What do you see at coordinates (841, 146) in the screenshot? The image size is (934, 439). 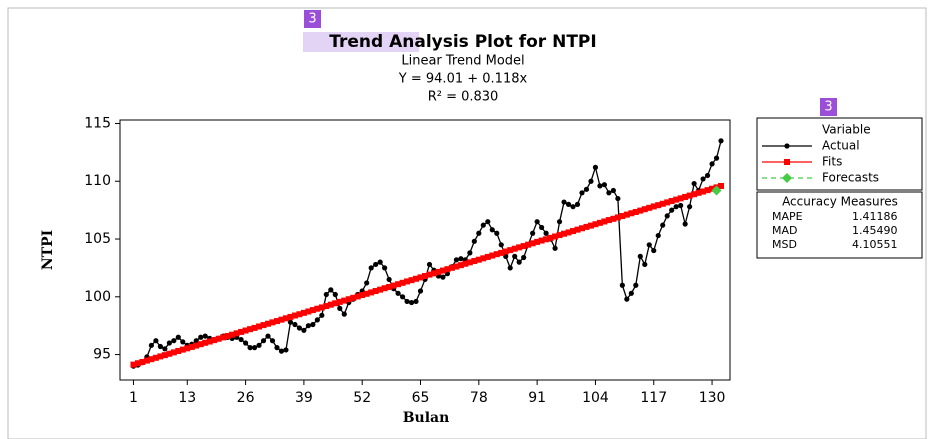 I see `legend-label: Actual` at bounding box center [841, 146].